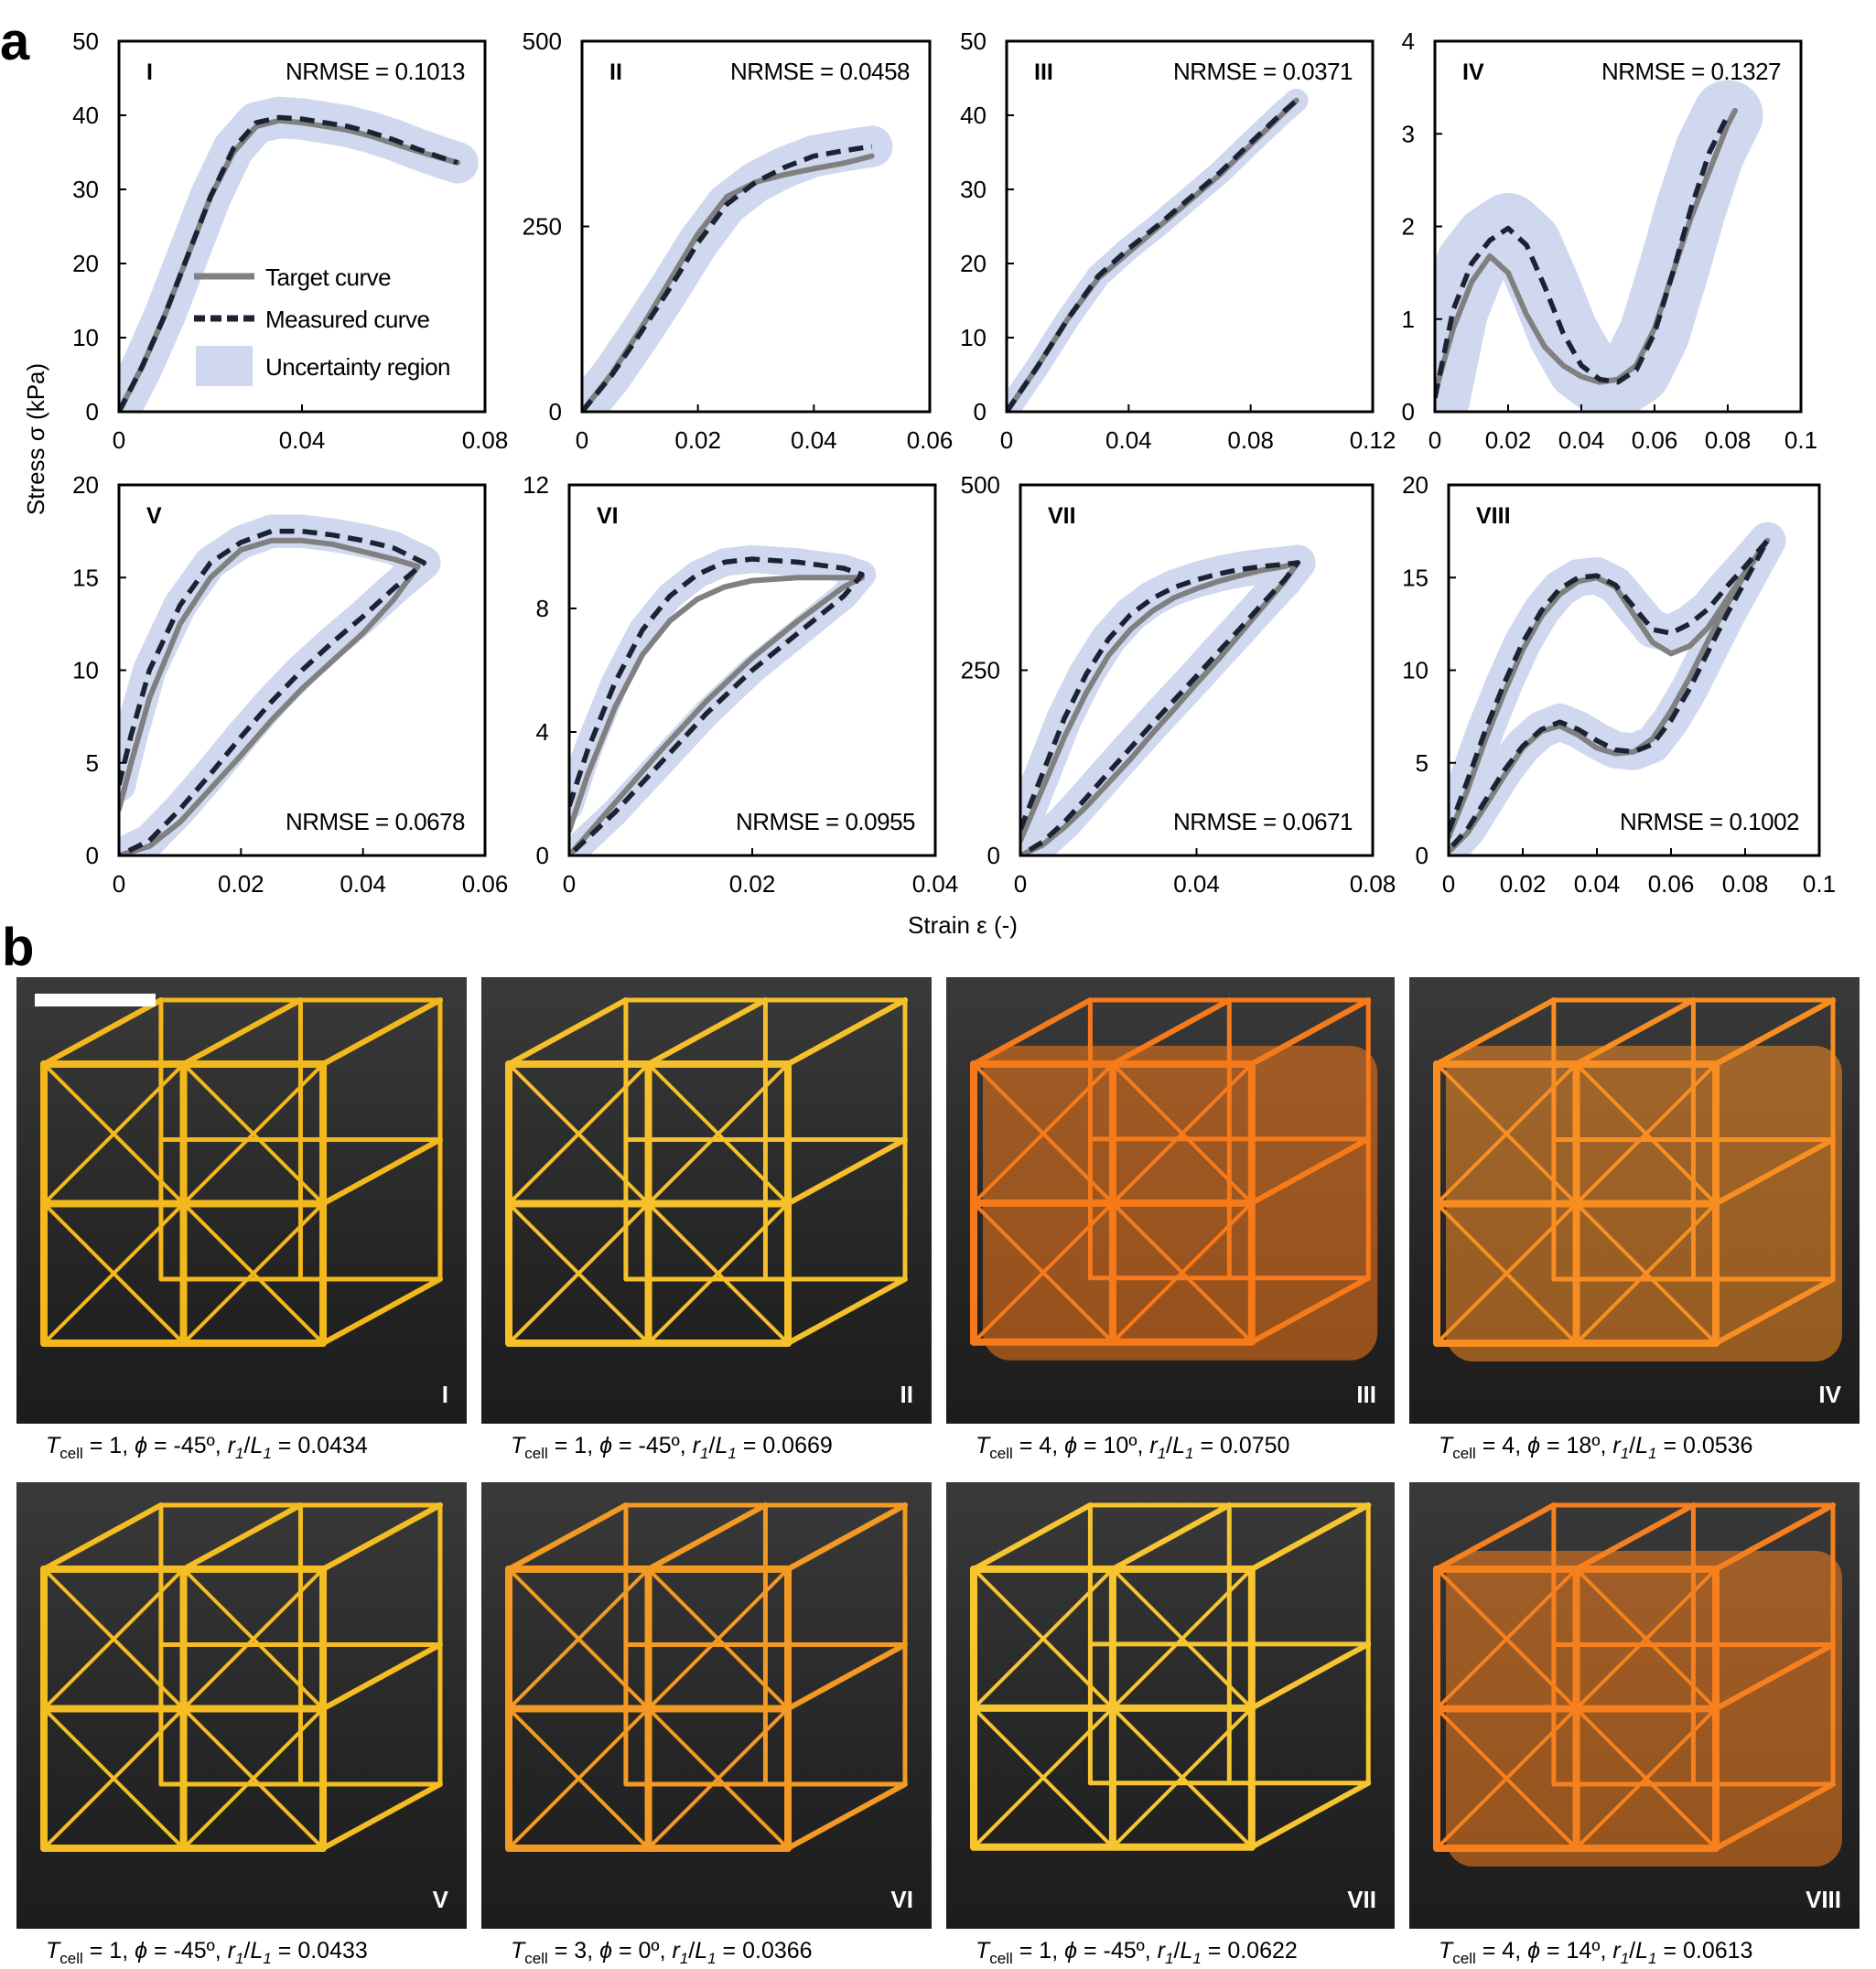  I want to click on y-tick-label: 3, so click(1408, 133).